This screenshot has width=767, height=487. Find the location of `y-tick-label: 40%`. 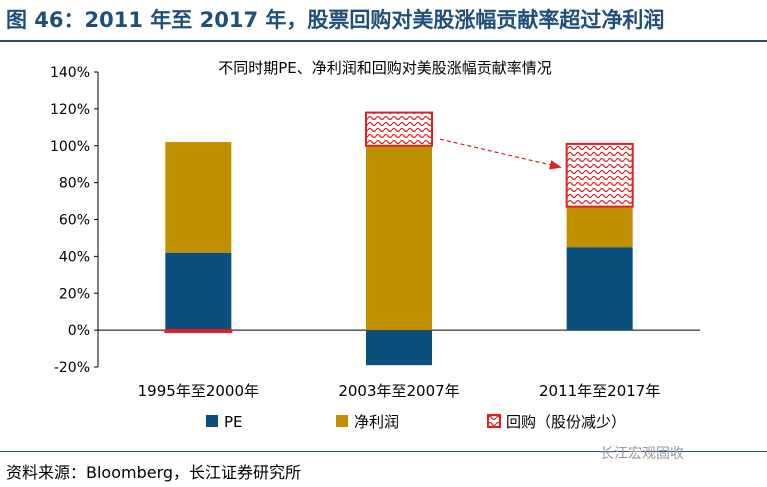

y-tick-label: 40% is located at coordinates (74, 257).